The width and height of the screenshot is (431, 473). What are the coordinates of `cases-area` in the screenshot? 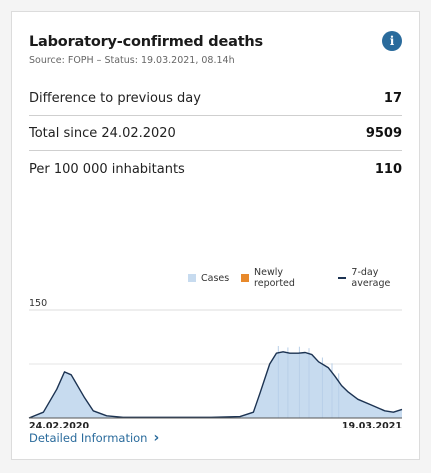 It's located at (215, 384).